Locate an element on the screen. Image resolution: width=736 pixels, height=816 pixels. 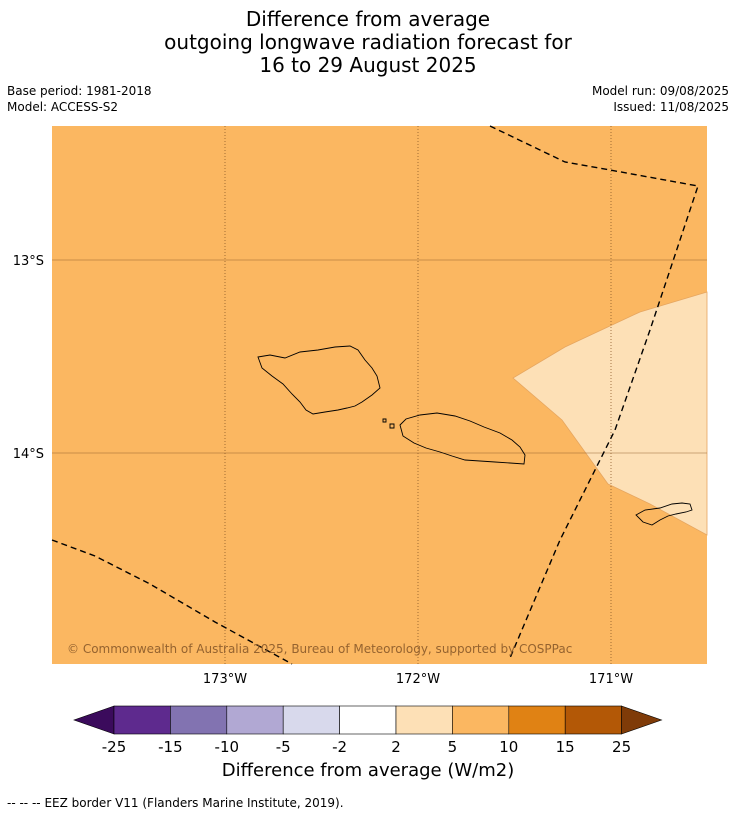
island-manono is located at coordinates (384, 420).